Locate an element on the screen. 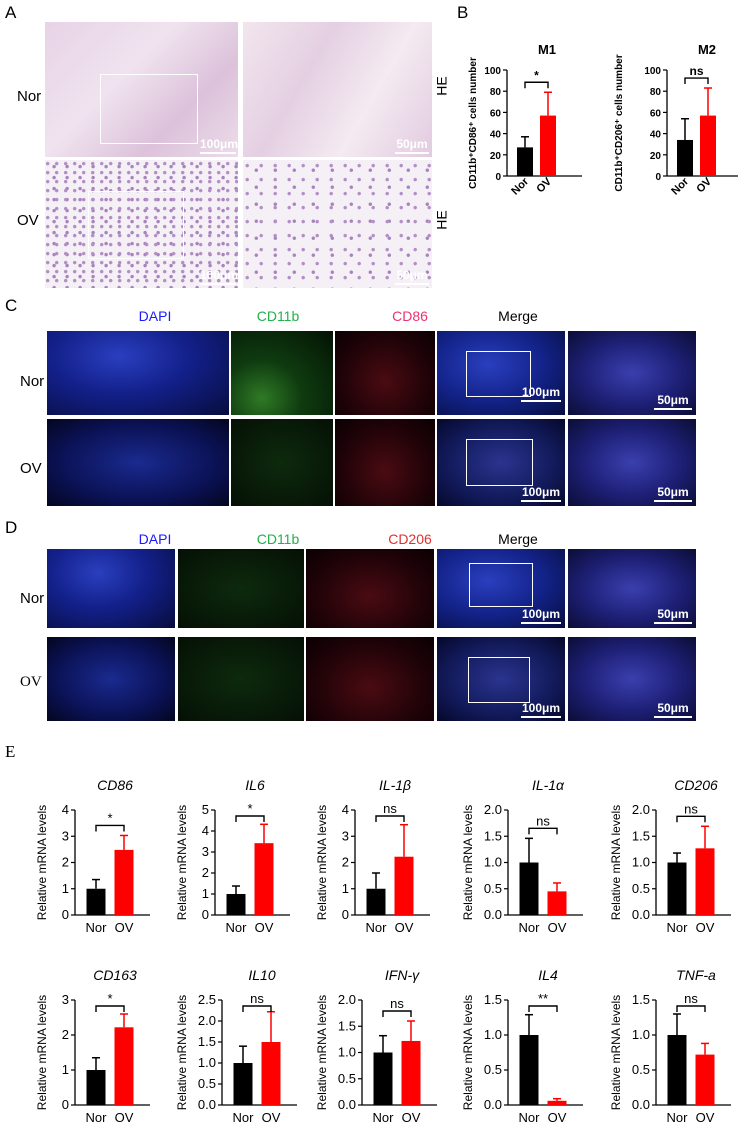 The height and width of the screenshot is (1137, 742). chart-il1b: IL-1β Relative mRNA levels 0 1 2 3 4 Nor OV ns is located at coordinates (372, 856).